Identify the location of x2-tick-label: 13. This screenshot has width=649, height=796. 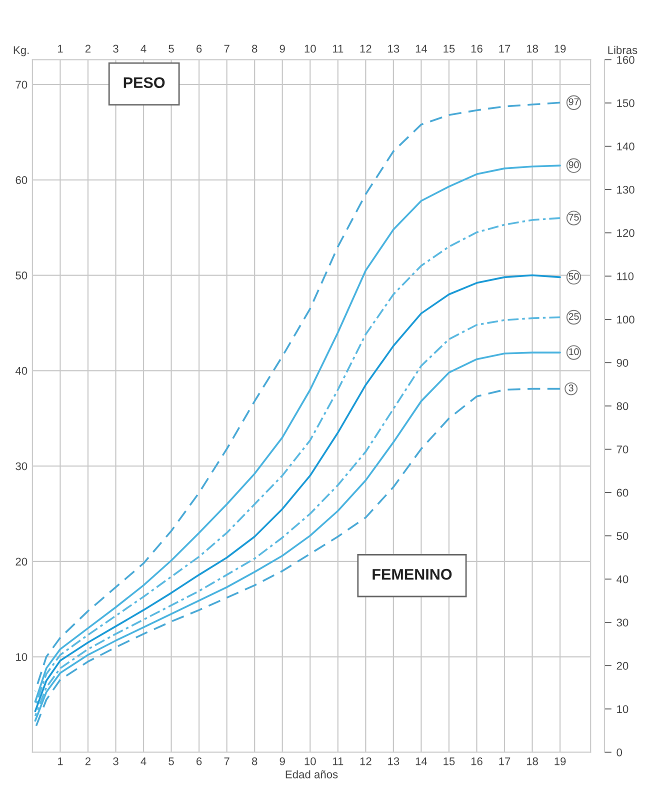
(394, 48).